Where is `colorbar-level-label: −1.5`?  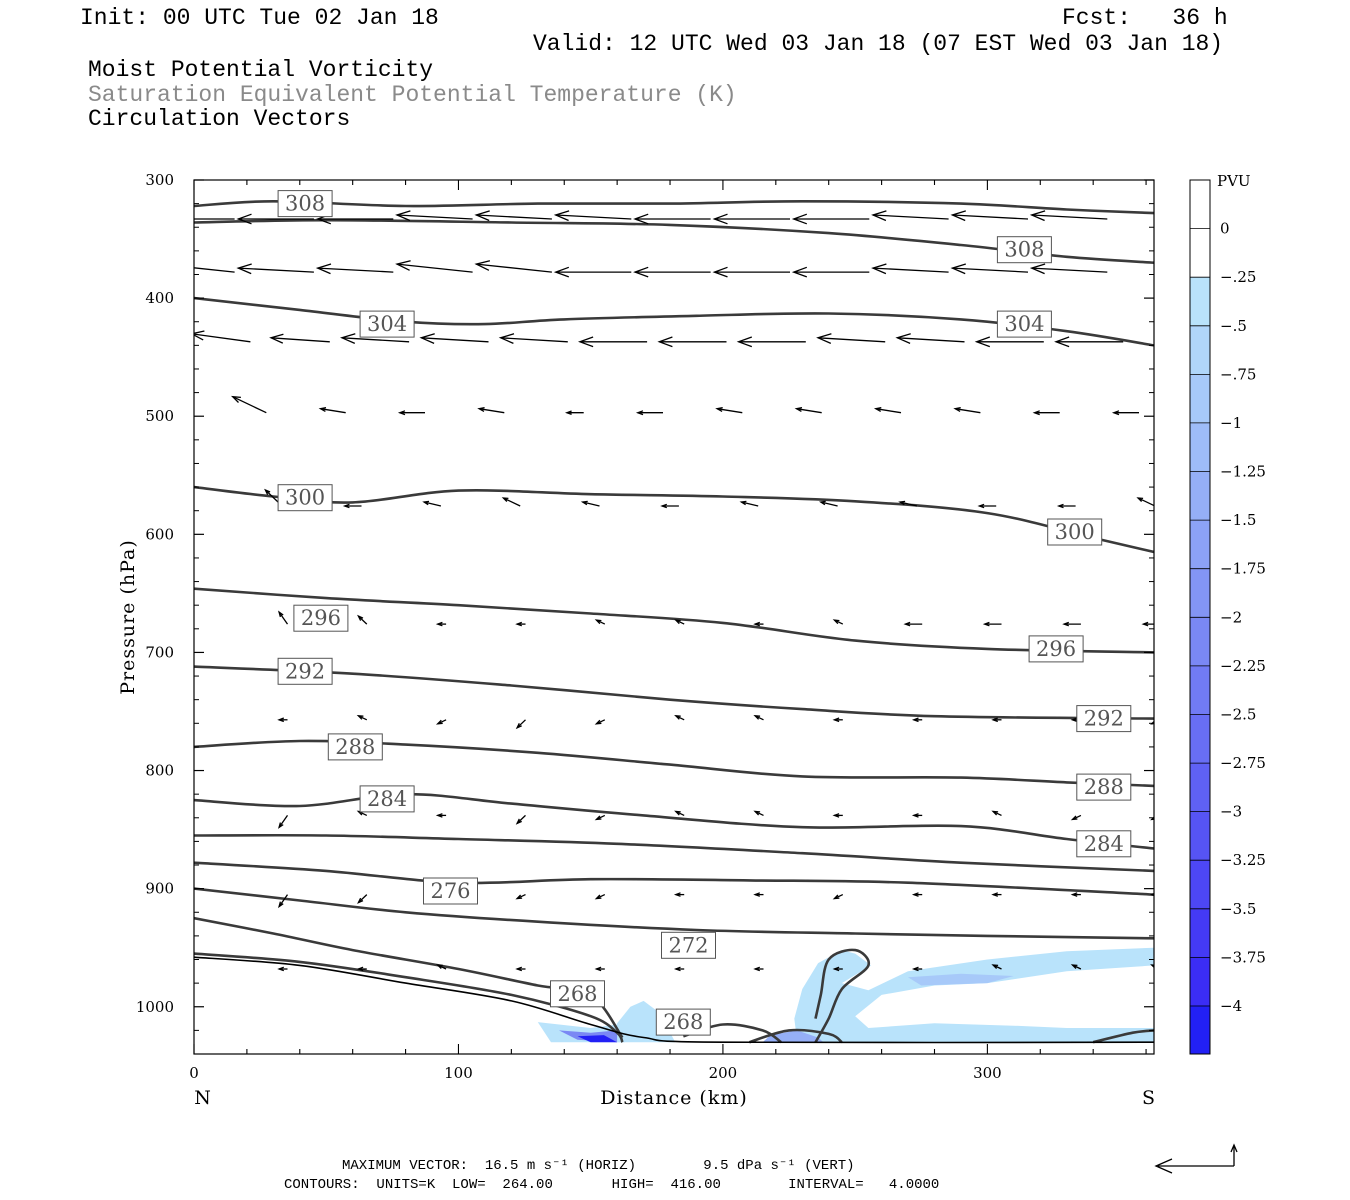 colorbar-level-label: −1.5 is located at coordinates (1238, 520).